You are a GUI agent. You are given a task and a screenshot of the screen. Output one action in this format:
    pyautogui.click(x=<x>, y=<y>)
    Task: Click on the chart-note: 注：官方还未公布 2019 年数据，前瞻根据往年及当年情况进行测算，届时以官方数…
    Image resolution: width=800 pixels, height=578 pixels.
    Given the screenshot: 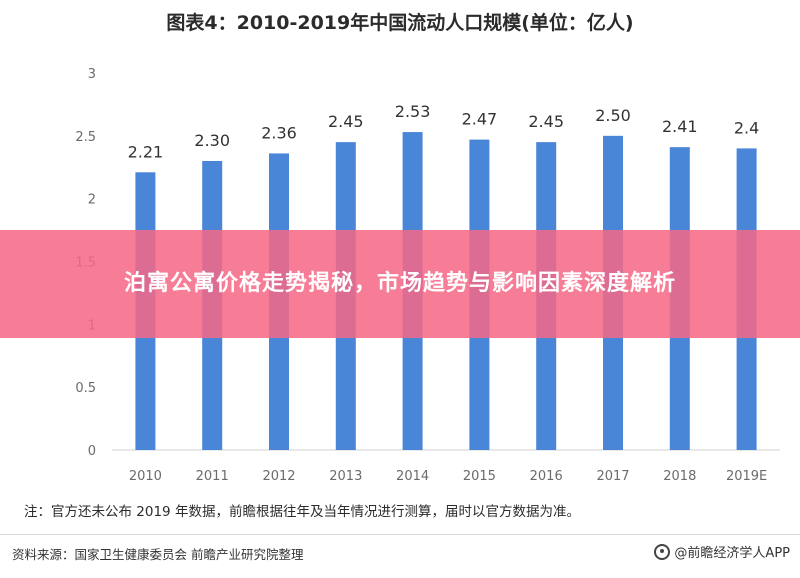 What is the action you would take?
    pyautogui.click(x=302, y=512)
    